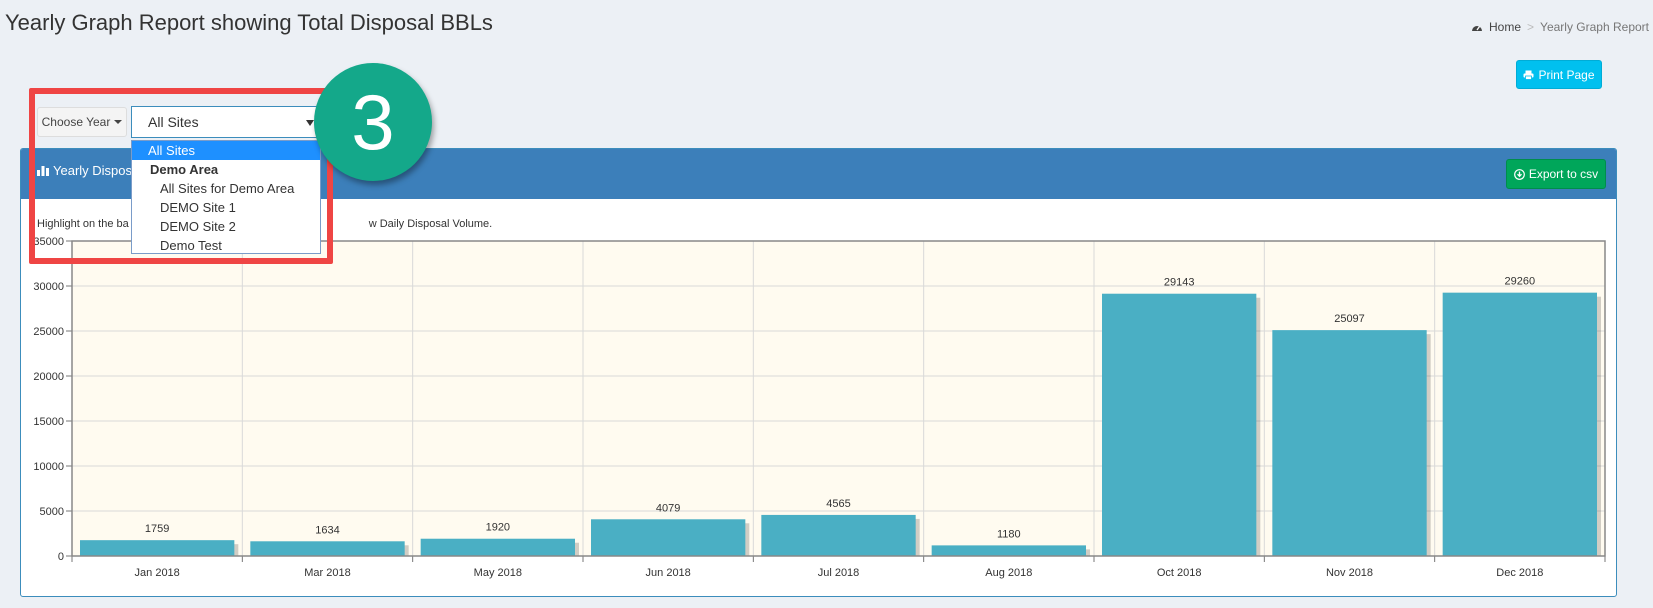 The image size is (1653, 608). What do you see at coordinates (173, 122) in the screenshot?
I see `site-select-value: All Sites` at bounding box center [173, 122].